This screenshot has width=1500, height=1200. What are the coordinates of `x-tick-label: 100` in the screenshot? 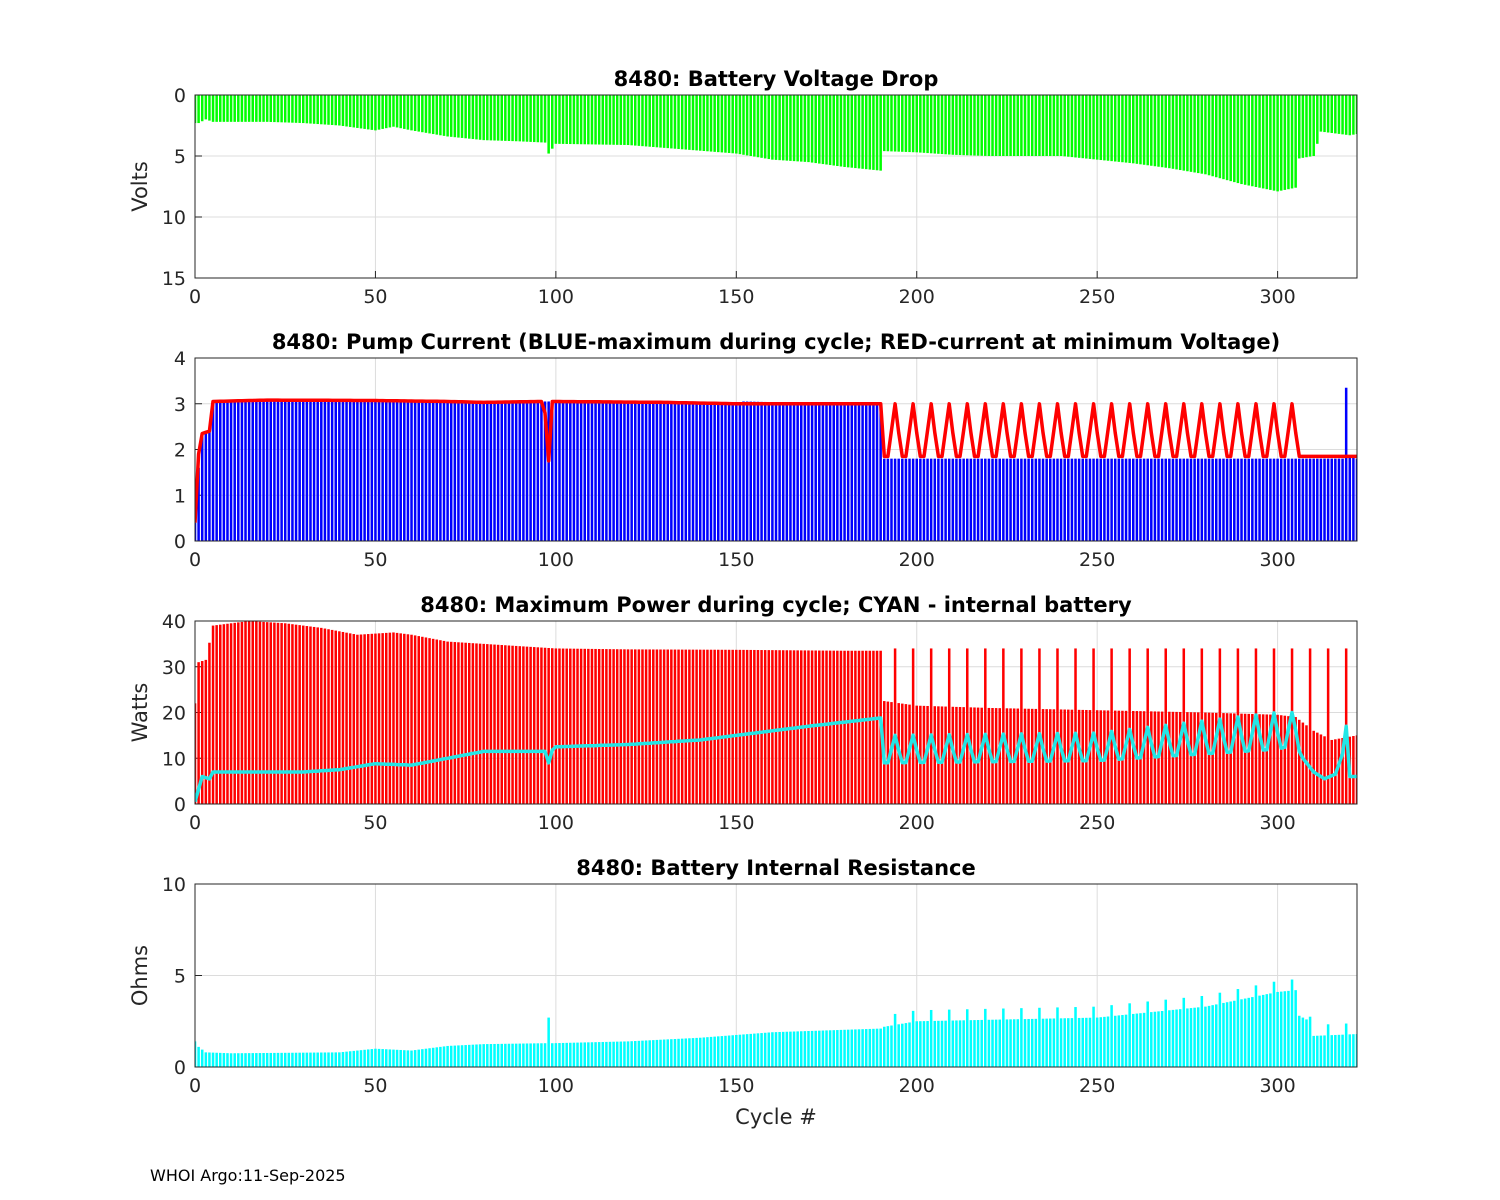 It's located at (556, 823).